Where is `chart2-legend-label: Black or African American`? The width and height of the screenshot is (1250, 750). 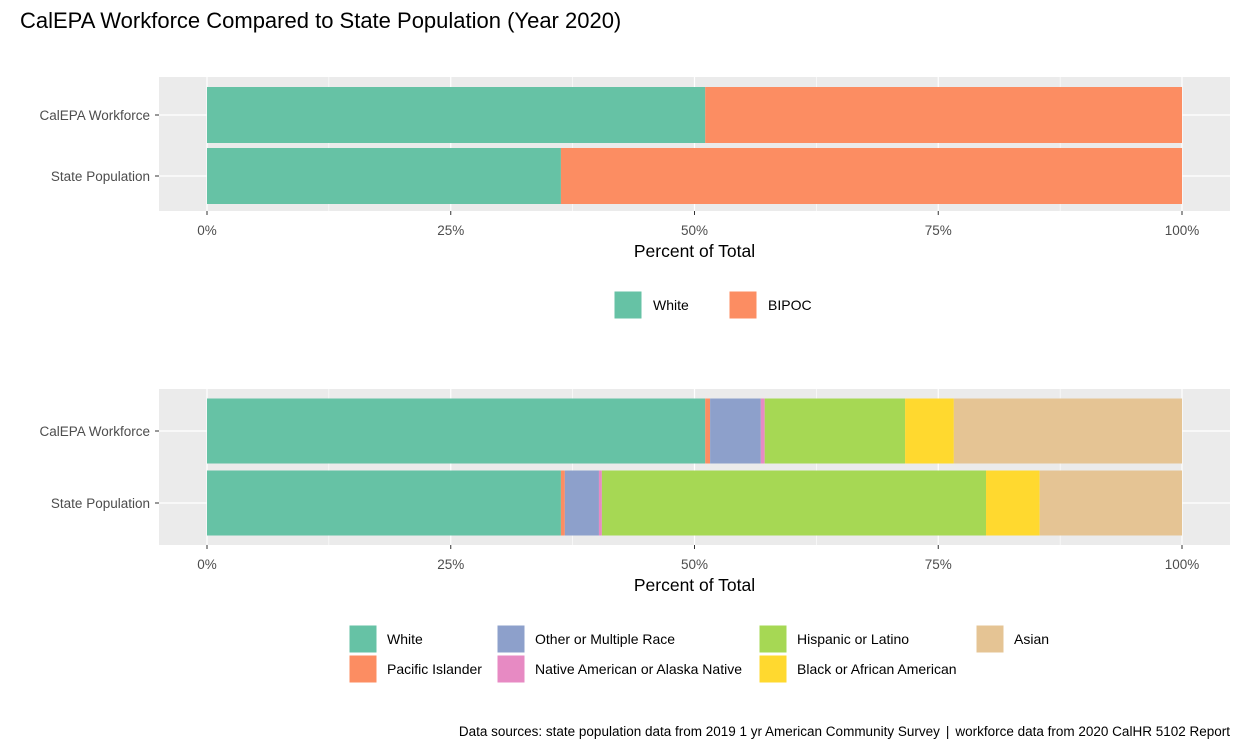 chart2-legend-label: Black or African American is located at coordinates (877, 669).